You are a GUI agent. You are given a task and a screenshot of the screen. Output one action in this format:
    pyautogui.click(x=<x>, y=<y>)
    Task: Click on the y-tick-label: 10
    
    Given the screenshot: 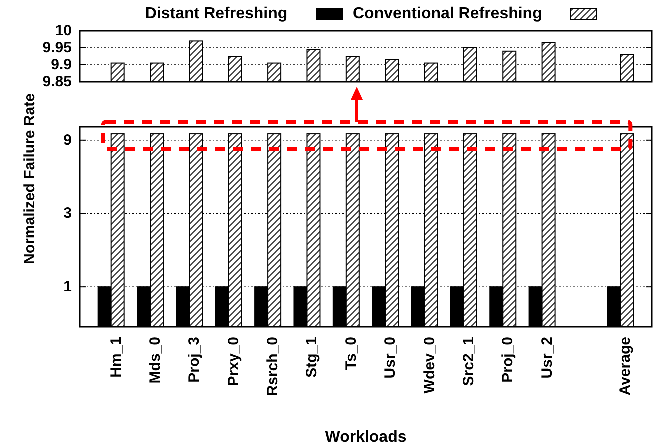 What is the action you would take?
    pyautogui.click(x=63, y=31)
    